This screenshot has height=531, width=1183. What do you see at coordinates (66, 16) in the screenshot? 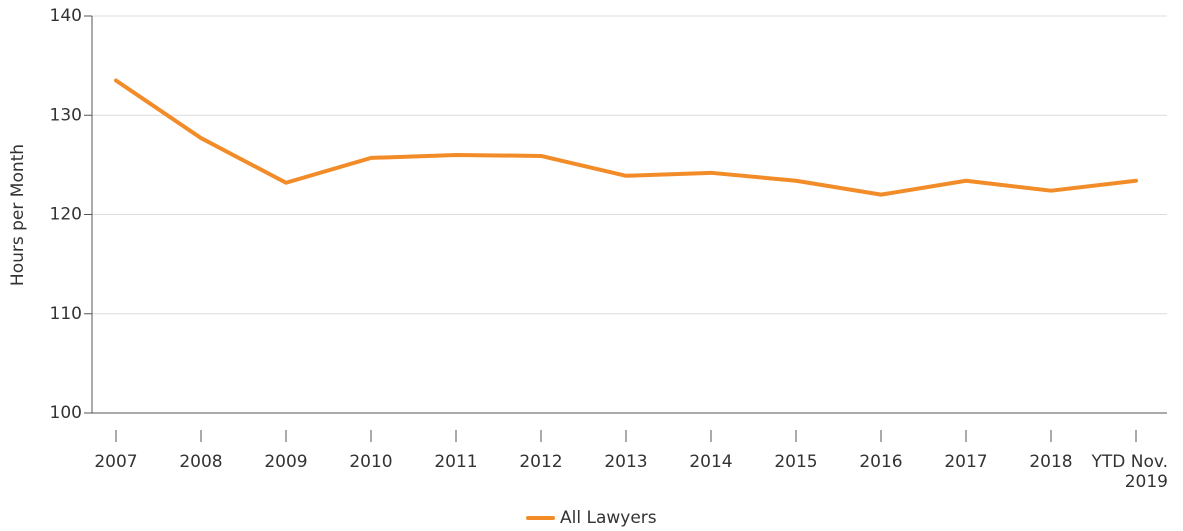
I see `y-tick-label: 140` at bounding box center [66, 16].